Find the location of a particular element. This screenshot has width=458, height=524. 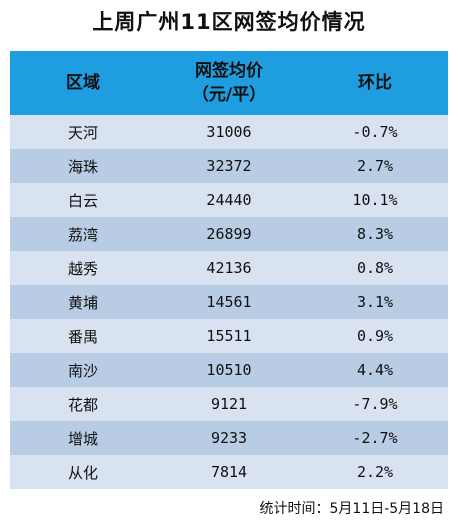

table-row: 荔湾 26899 8.3% is located at coordinates (229, 234).